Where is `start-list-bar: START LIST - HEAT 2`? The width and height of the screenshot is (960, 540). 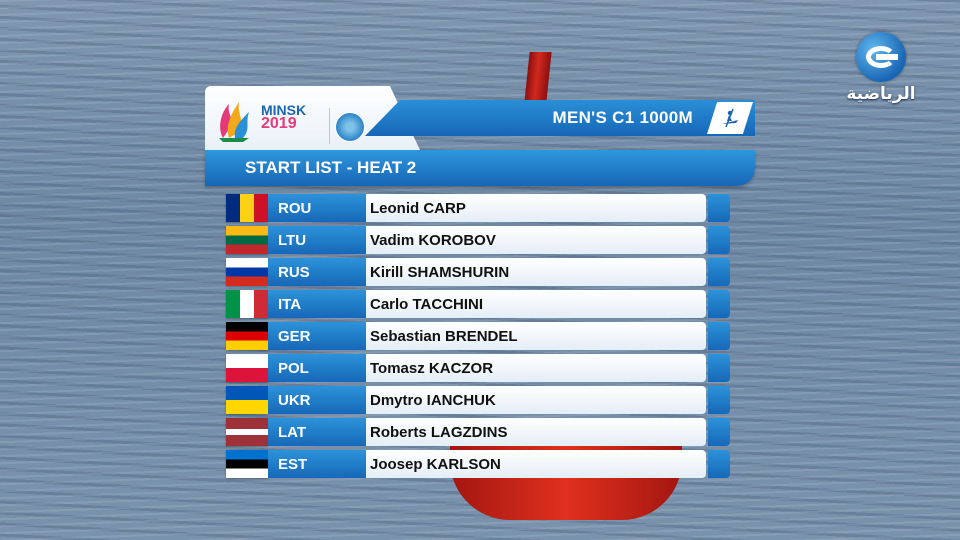 start-list-bar: START LIST - HEAT 2 is located at coordinates (480, 168).